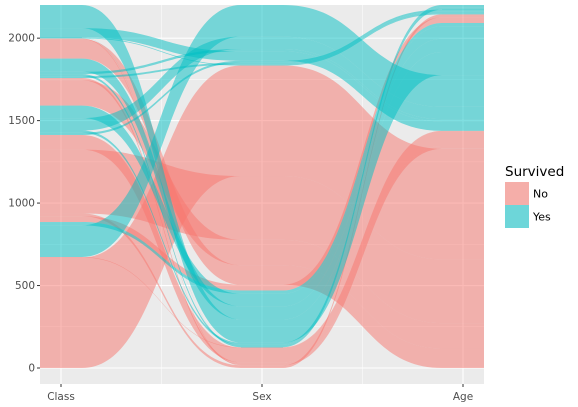 The image size is (578, 407). Describe the element at coordinates (21, 121) in the screenshot. I see `y-tick-label: 1500` at that location.